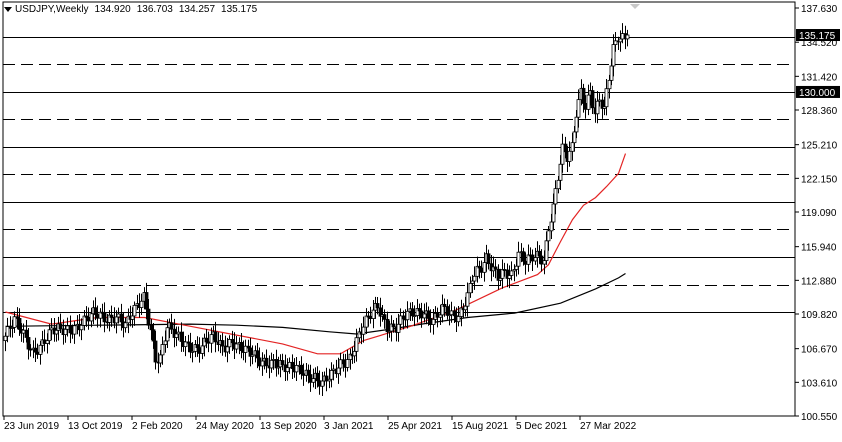  Describe the element at coordinates (819, 146) in the screenshot. I see `y-tick-label: 125.210` at that location.